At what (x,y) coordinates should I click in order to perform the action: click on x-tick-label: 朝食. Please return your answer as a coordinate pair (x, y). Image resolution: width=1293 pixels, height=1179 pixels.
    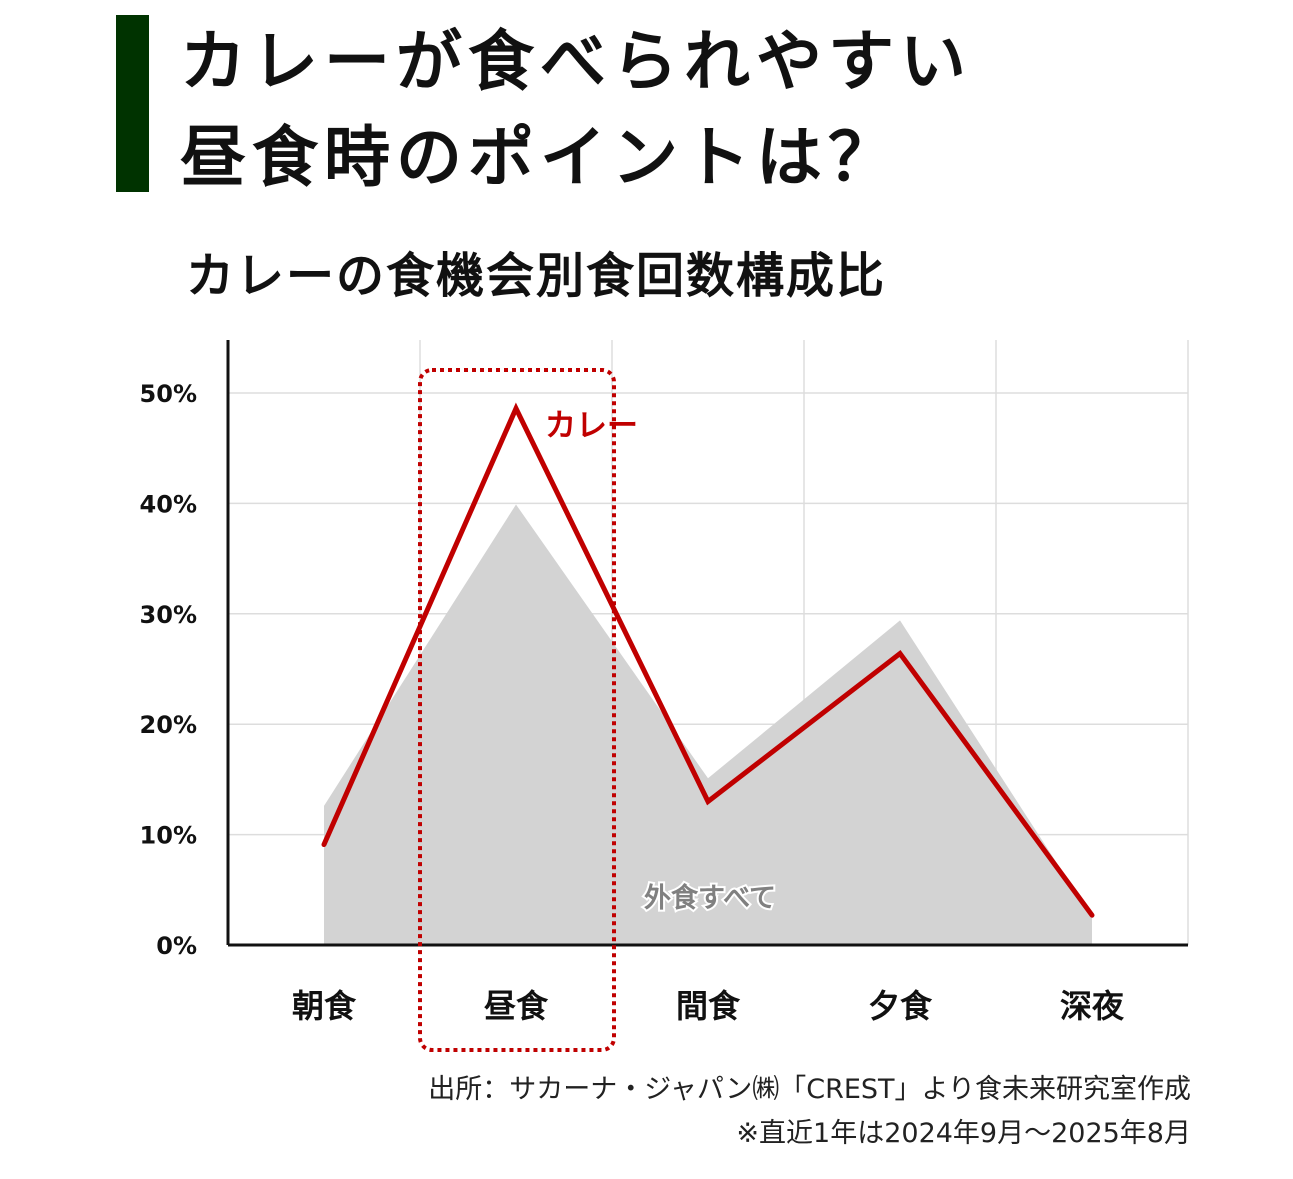
    Looking at the image, I should click on (324, 1006).